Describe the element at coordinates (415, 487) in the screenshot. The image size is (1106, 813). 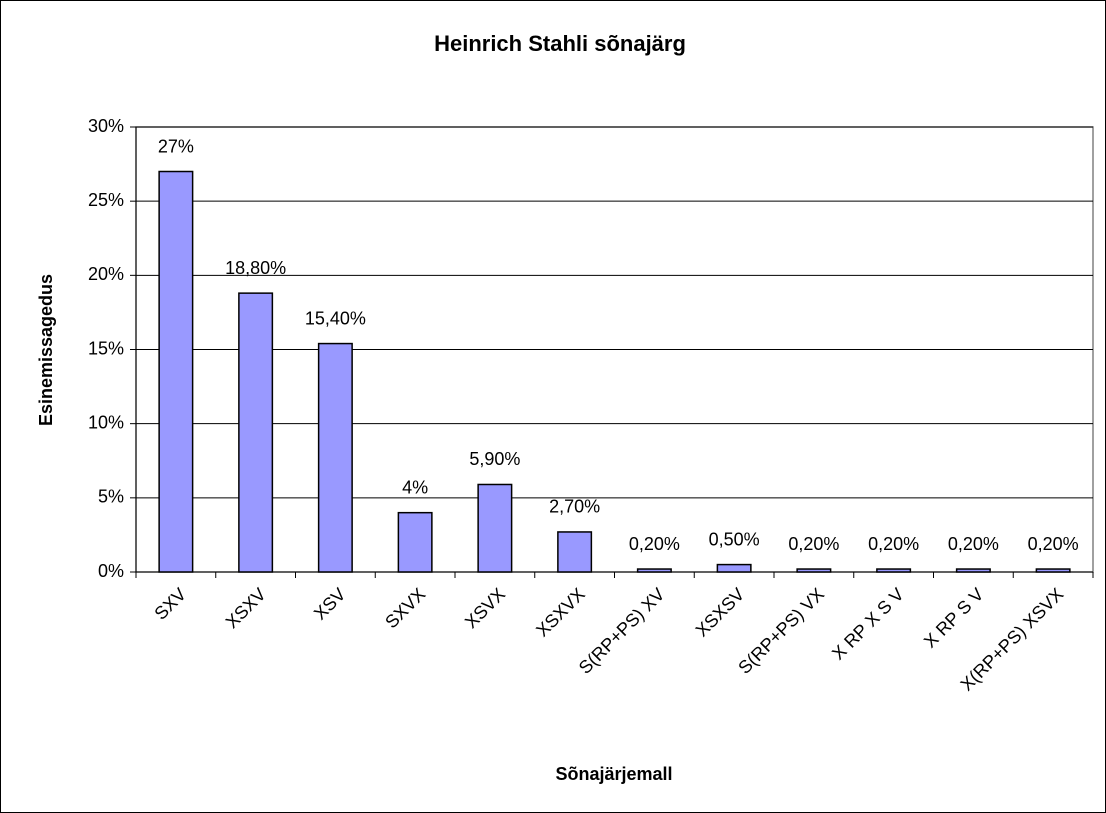
I see `data-label: 4%` at that location.